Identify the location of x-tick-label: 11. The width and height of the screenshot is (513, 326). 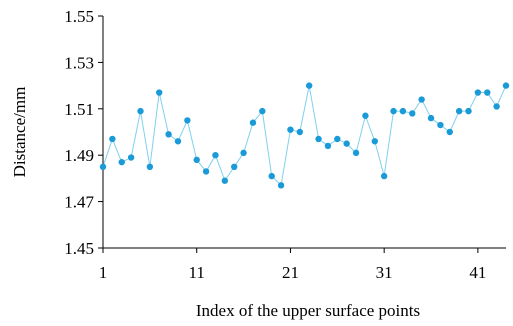
(197, 272).